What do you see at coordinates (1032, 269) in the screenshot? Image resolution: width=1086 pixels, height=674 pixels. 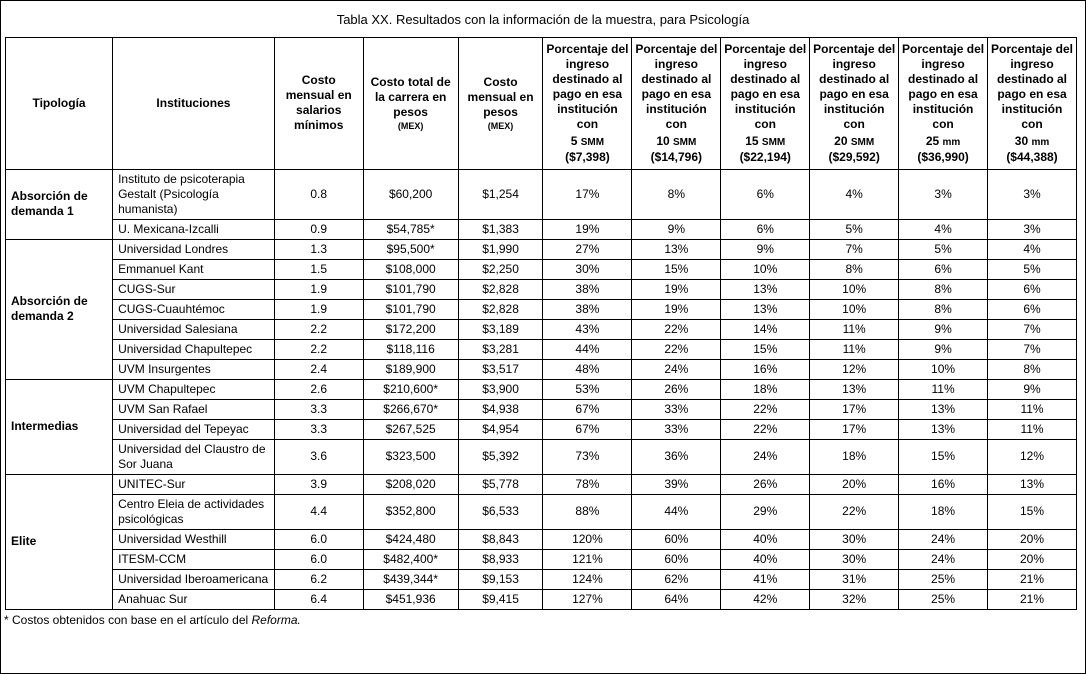 I see `cell-value: 5%` at bounding box center [1032, 269].